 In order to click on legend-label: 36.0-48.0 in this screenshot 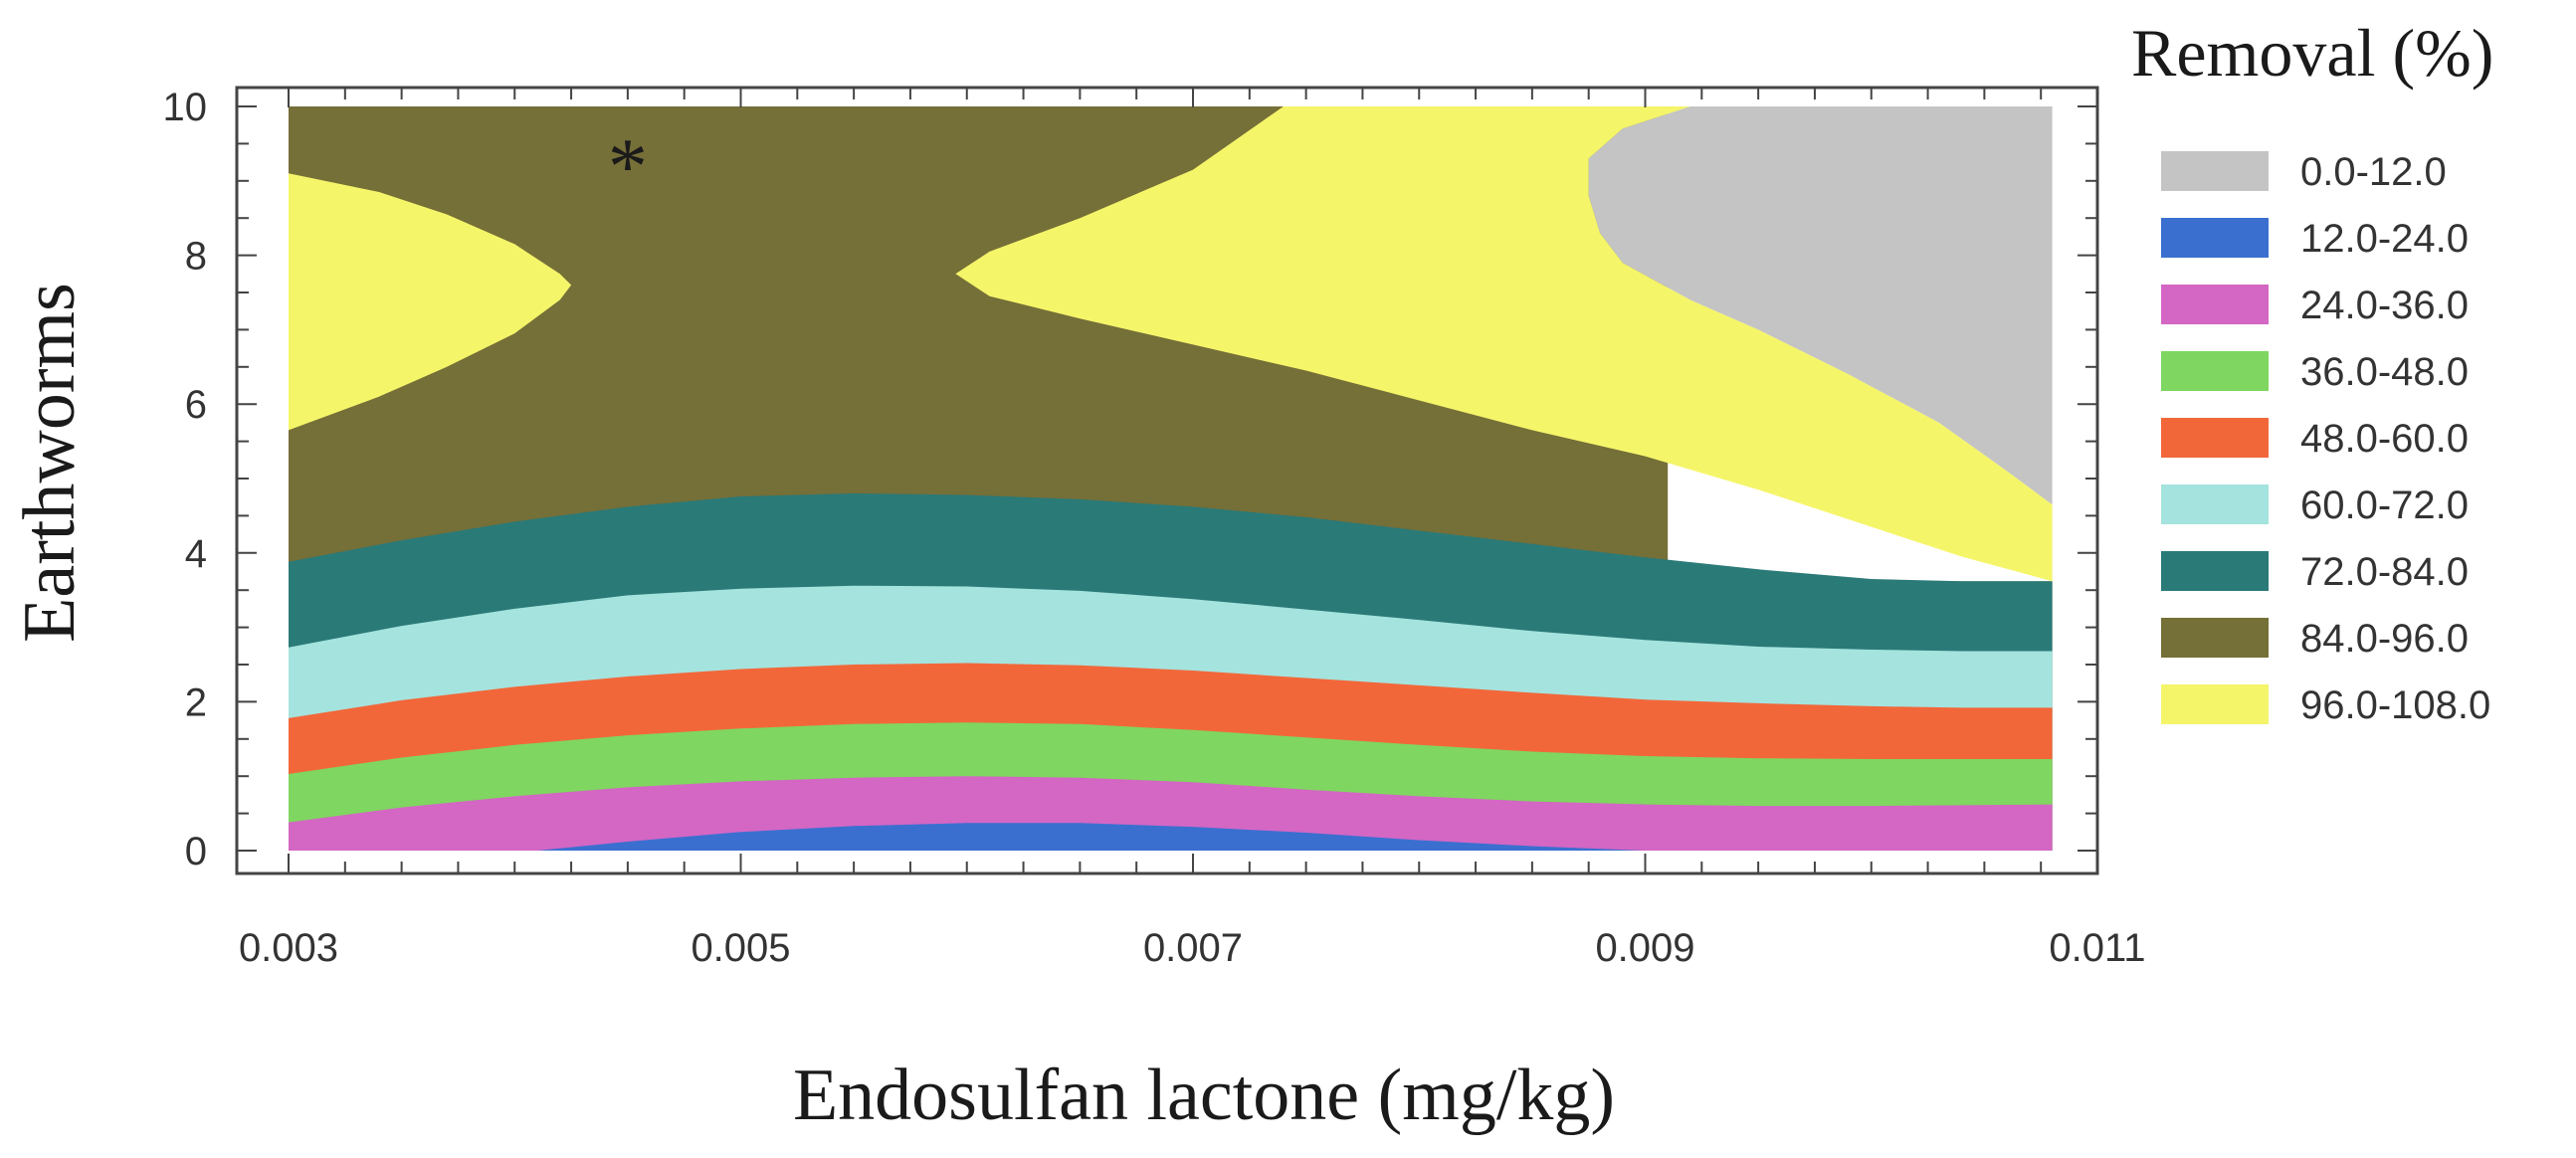, I will do `click(2384, 372)`.